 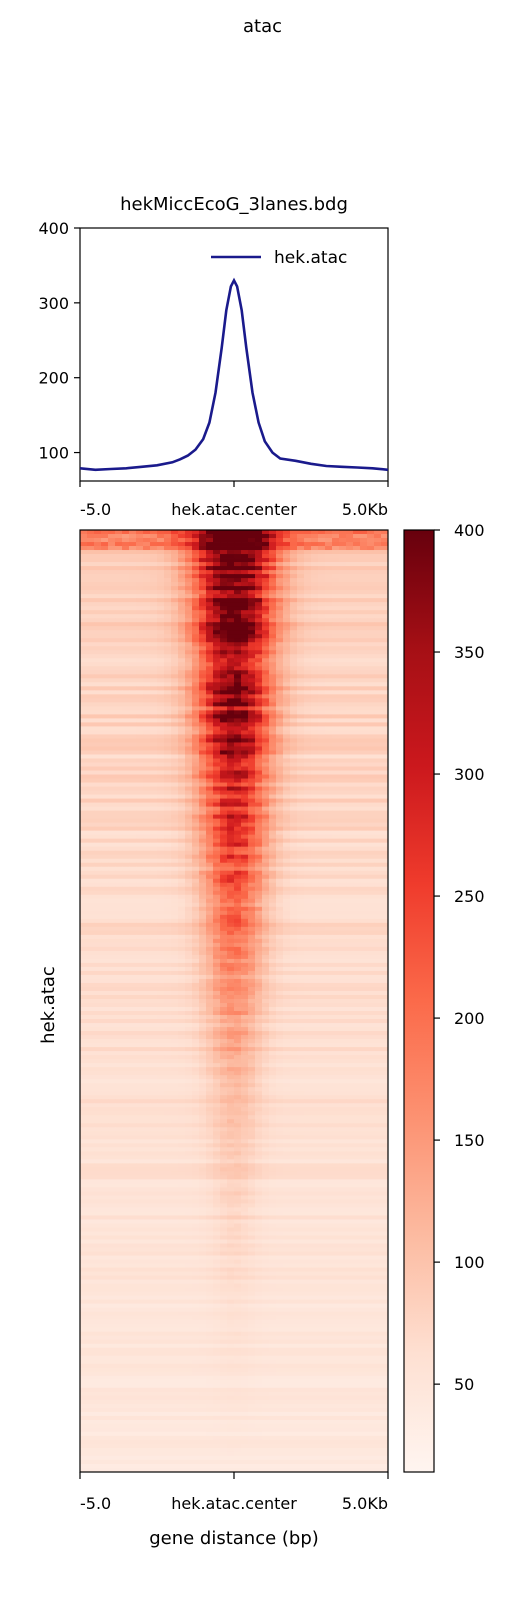 I want to click on profile-title: hekMiccEcoG_3lanes.bdg, so click(x=234, y=204).